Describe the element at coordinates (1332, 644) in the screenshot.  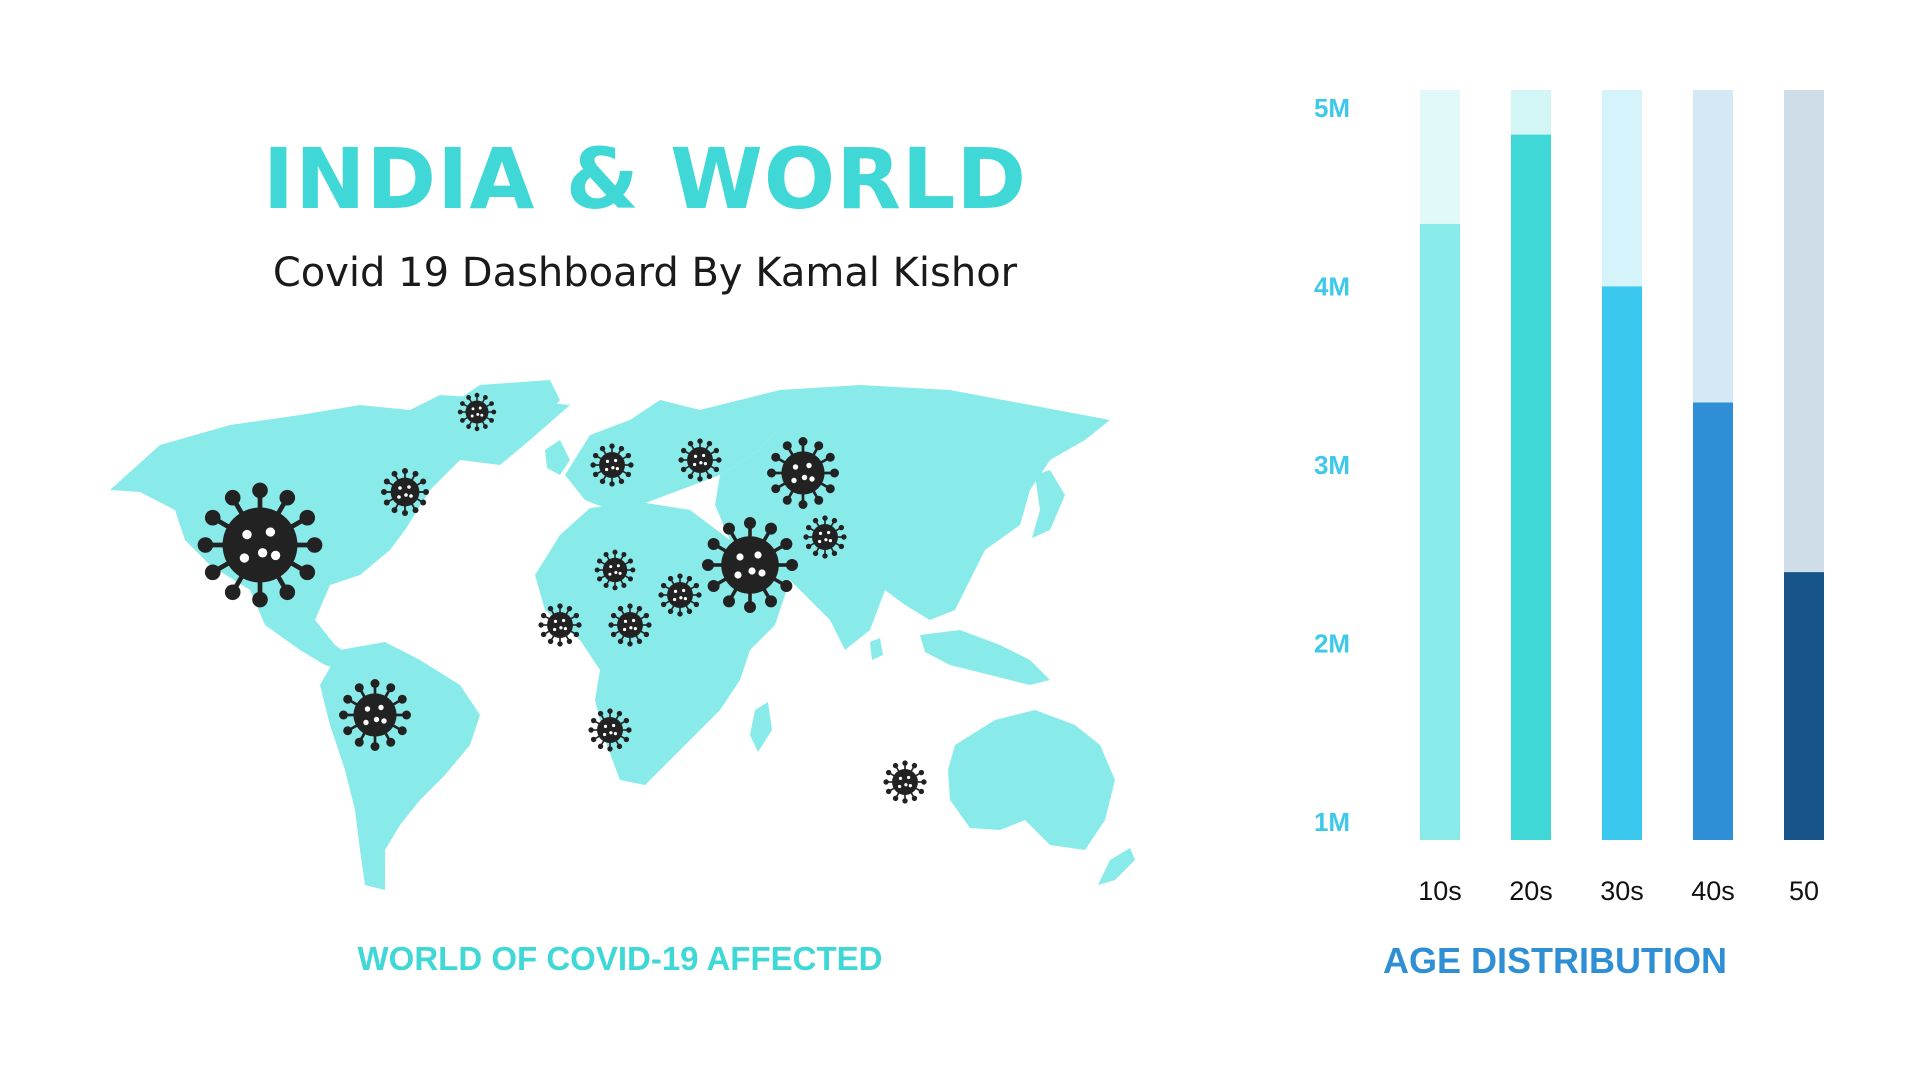
I see `y-tick-label: 2M` at that location.